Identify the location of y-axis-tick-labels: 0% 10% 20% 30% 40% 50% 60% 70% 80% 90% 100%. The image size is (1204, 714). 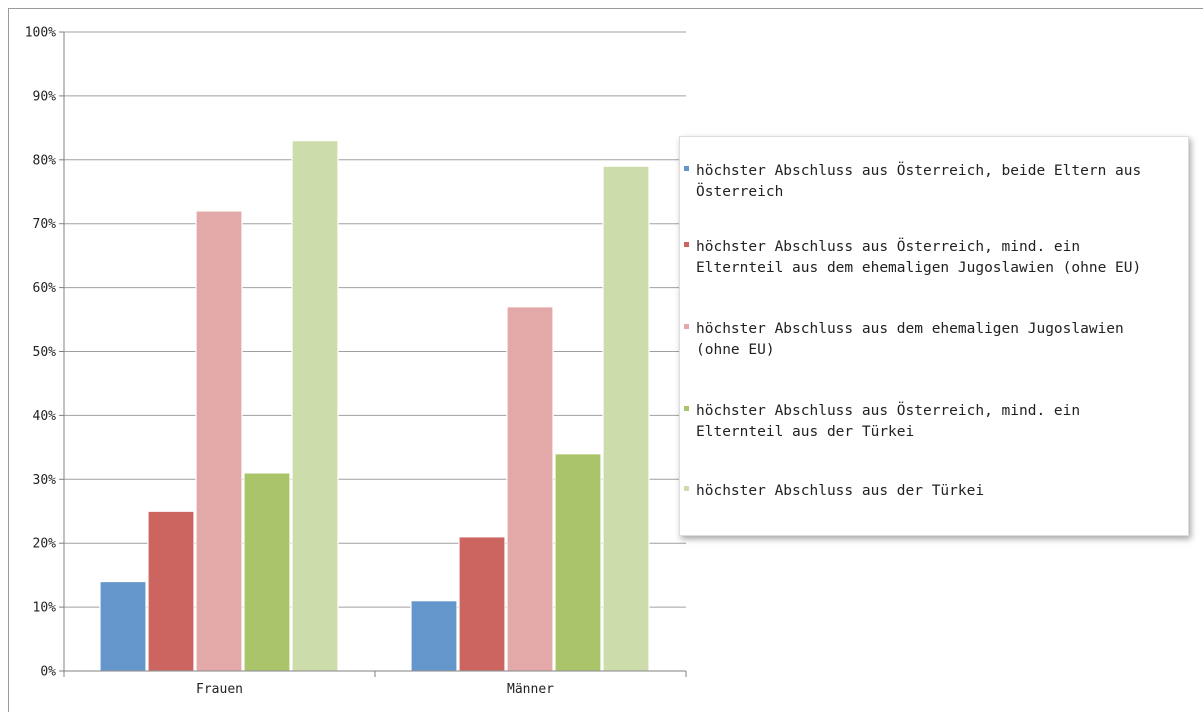
(40, 353).